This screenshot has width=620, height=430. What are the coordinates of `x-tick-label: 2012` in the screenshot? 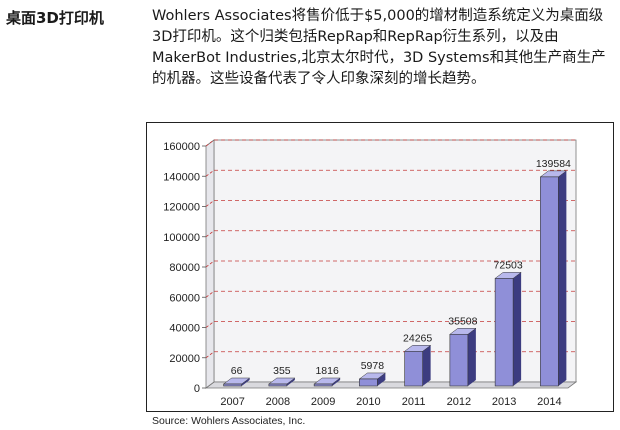 It's located at (459, 402).